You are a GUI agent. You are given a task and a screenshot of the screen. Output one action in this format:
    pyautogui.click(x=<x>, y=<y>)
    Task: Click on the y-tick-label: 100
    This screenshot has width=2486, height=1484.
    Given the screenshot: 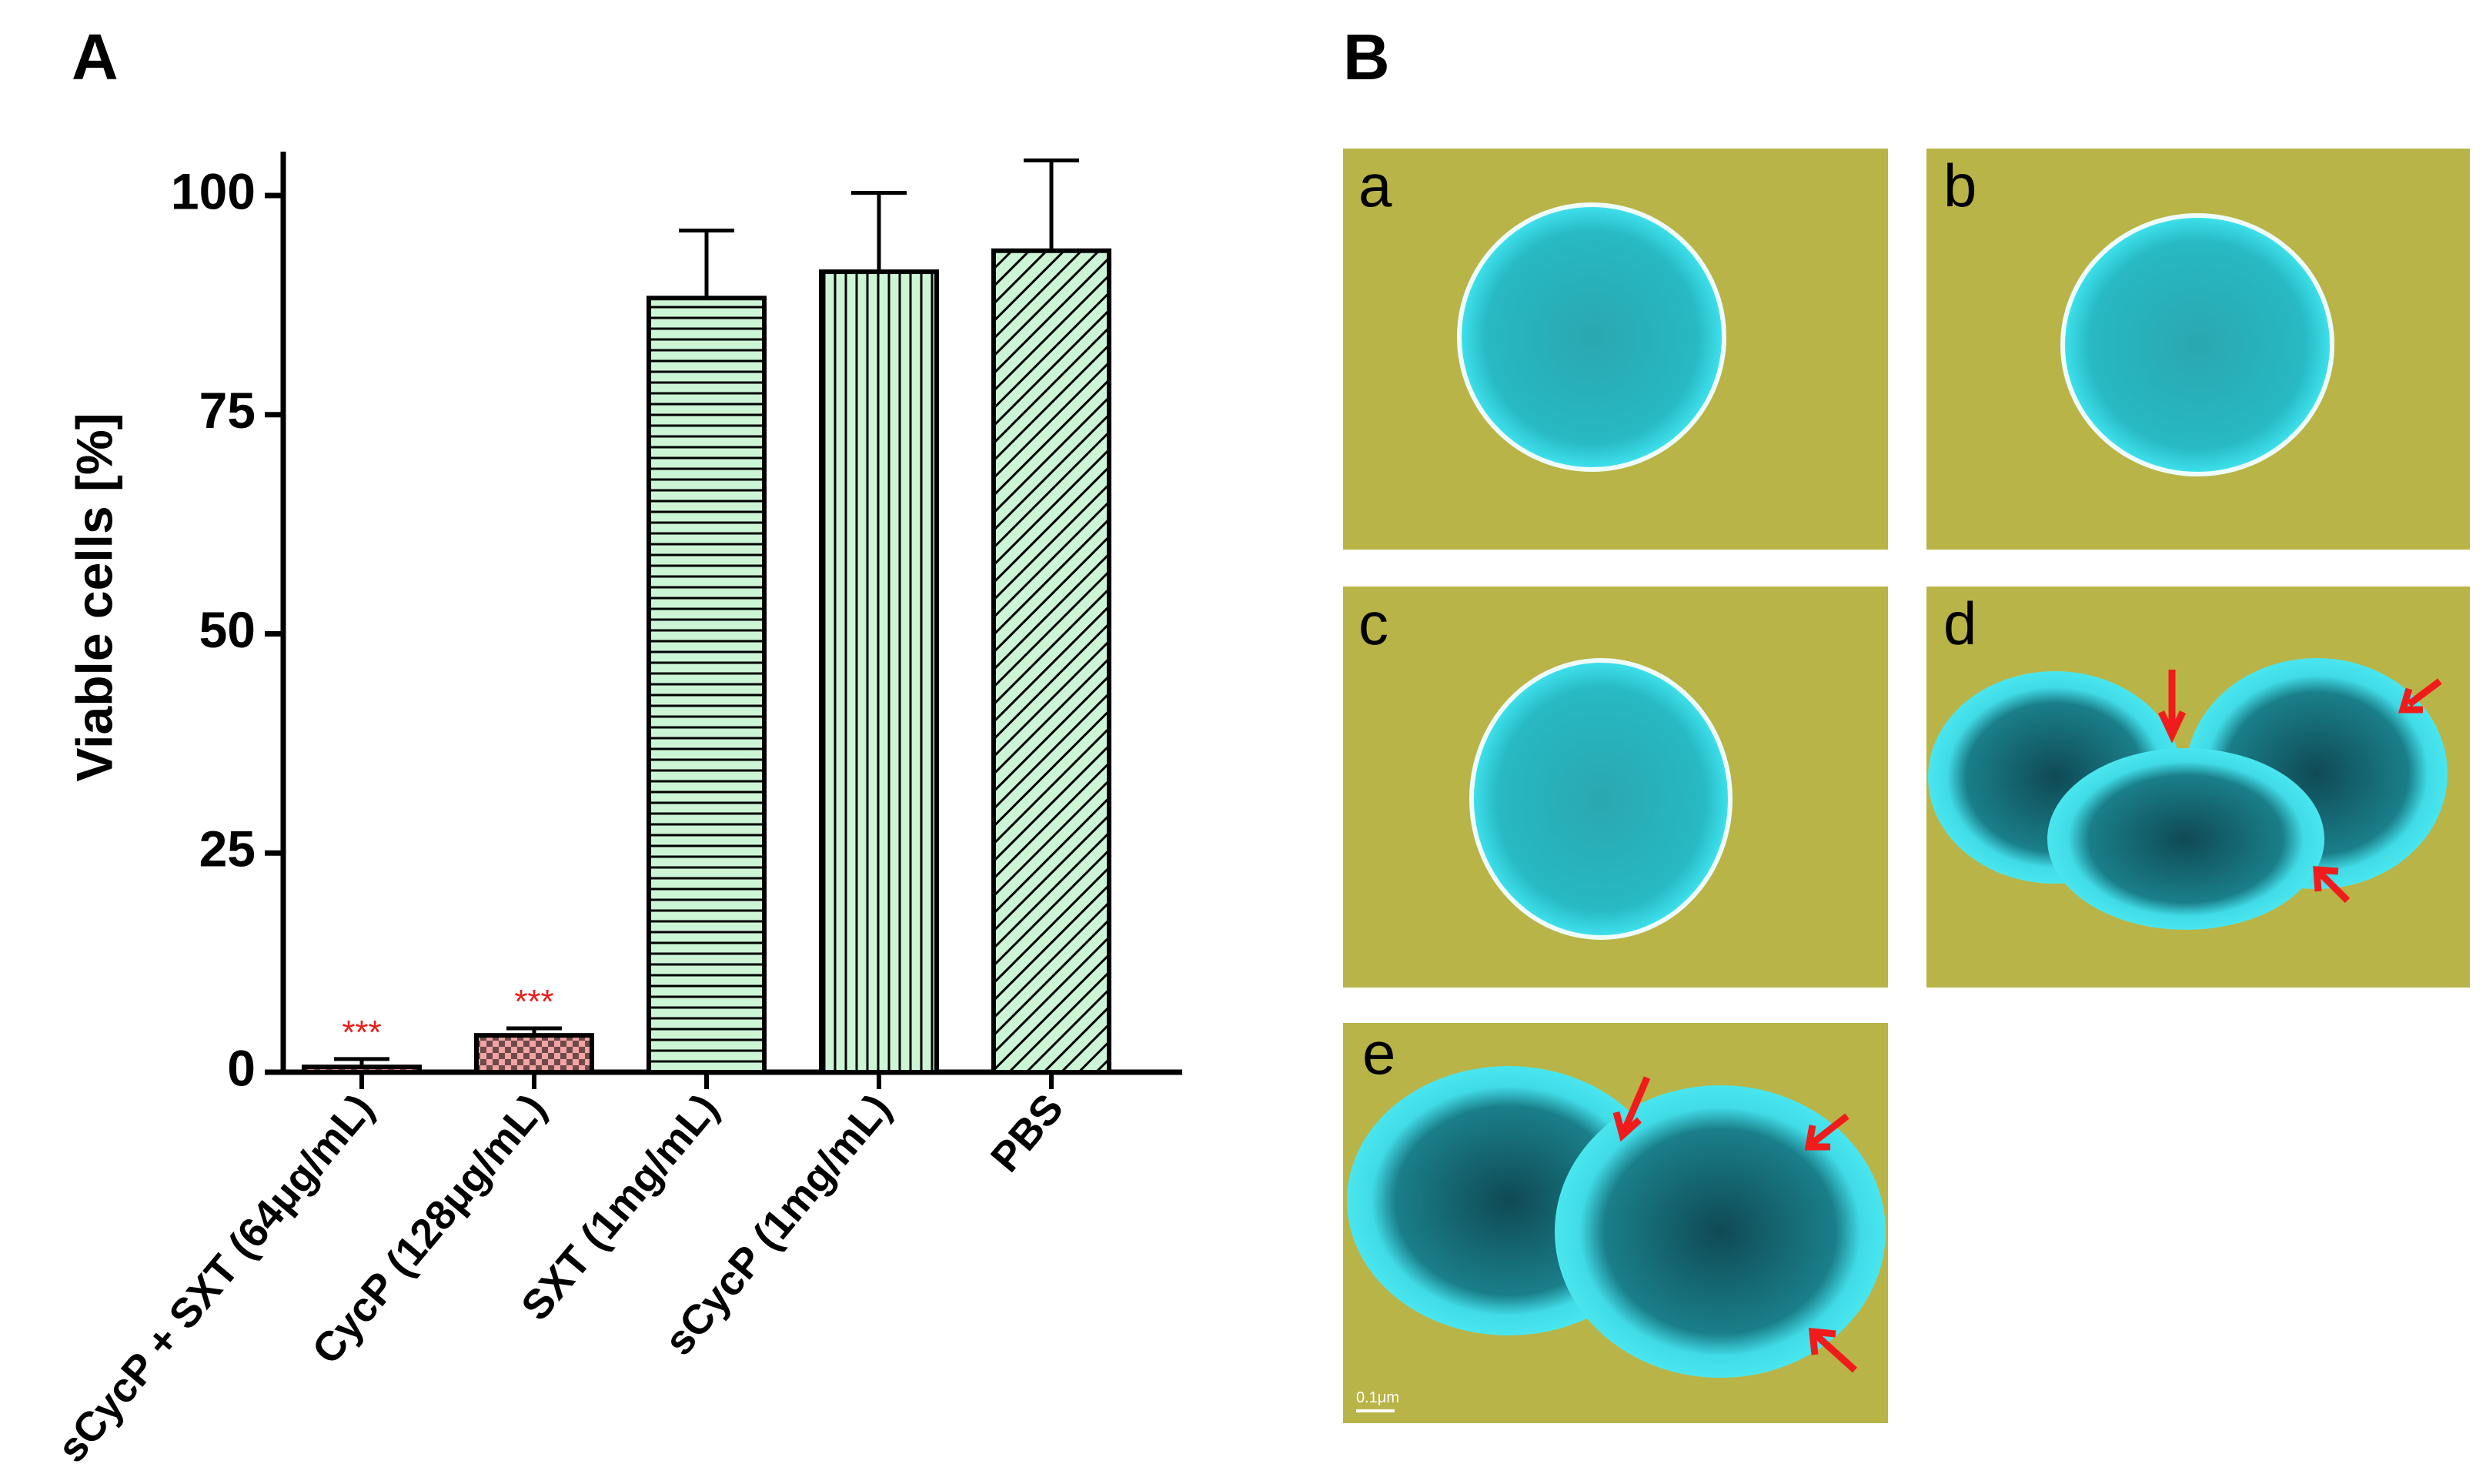 What is the action you would take?
    pyautogui.click(x=213, y=190)
    